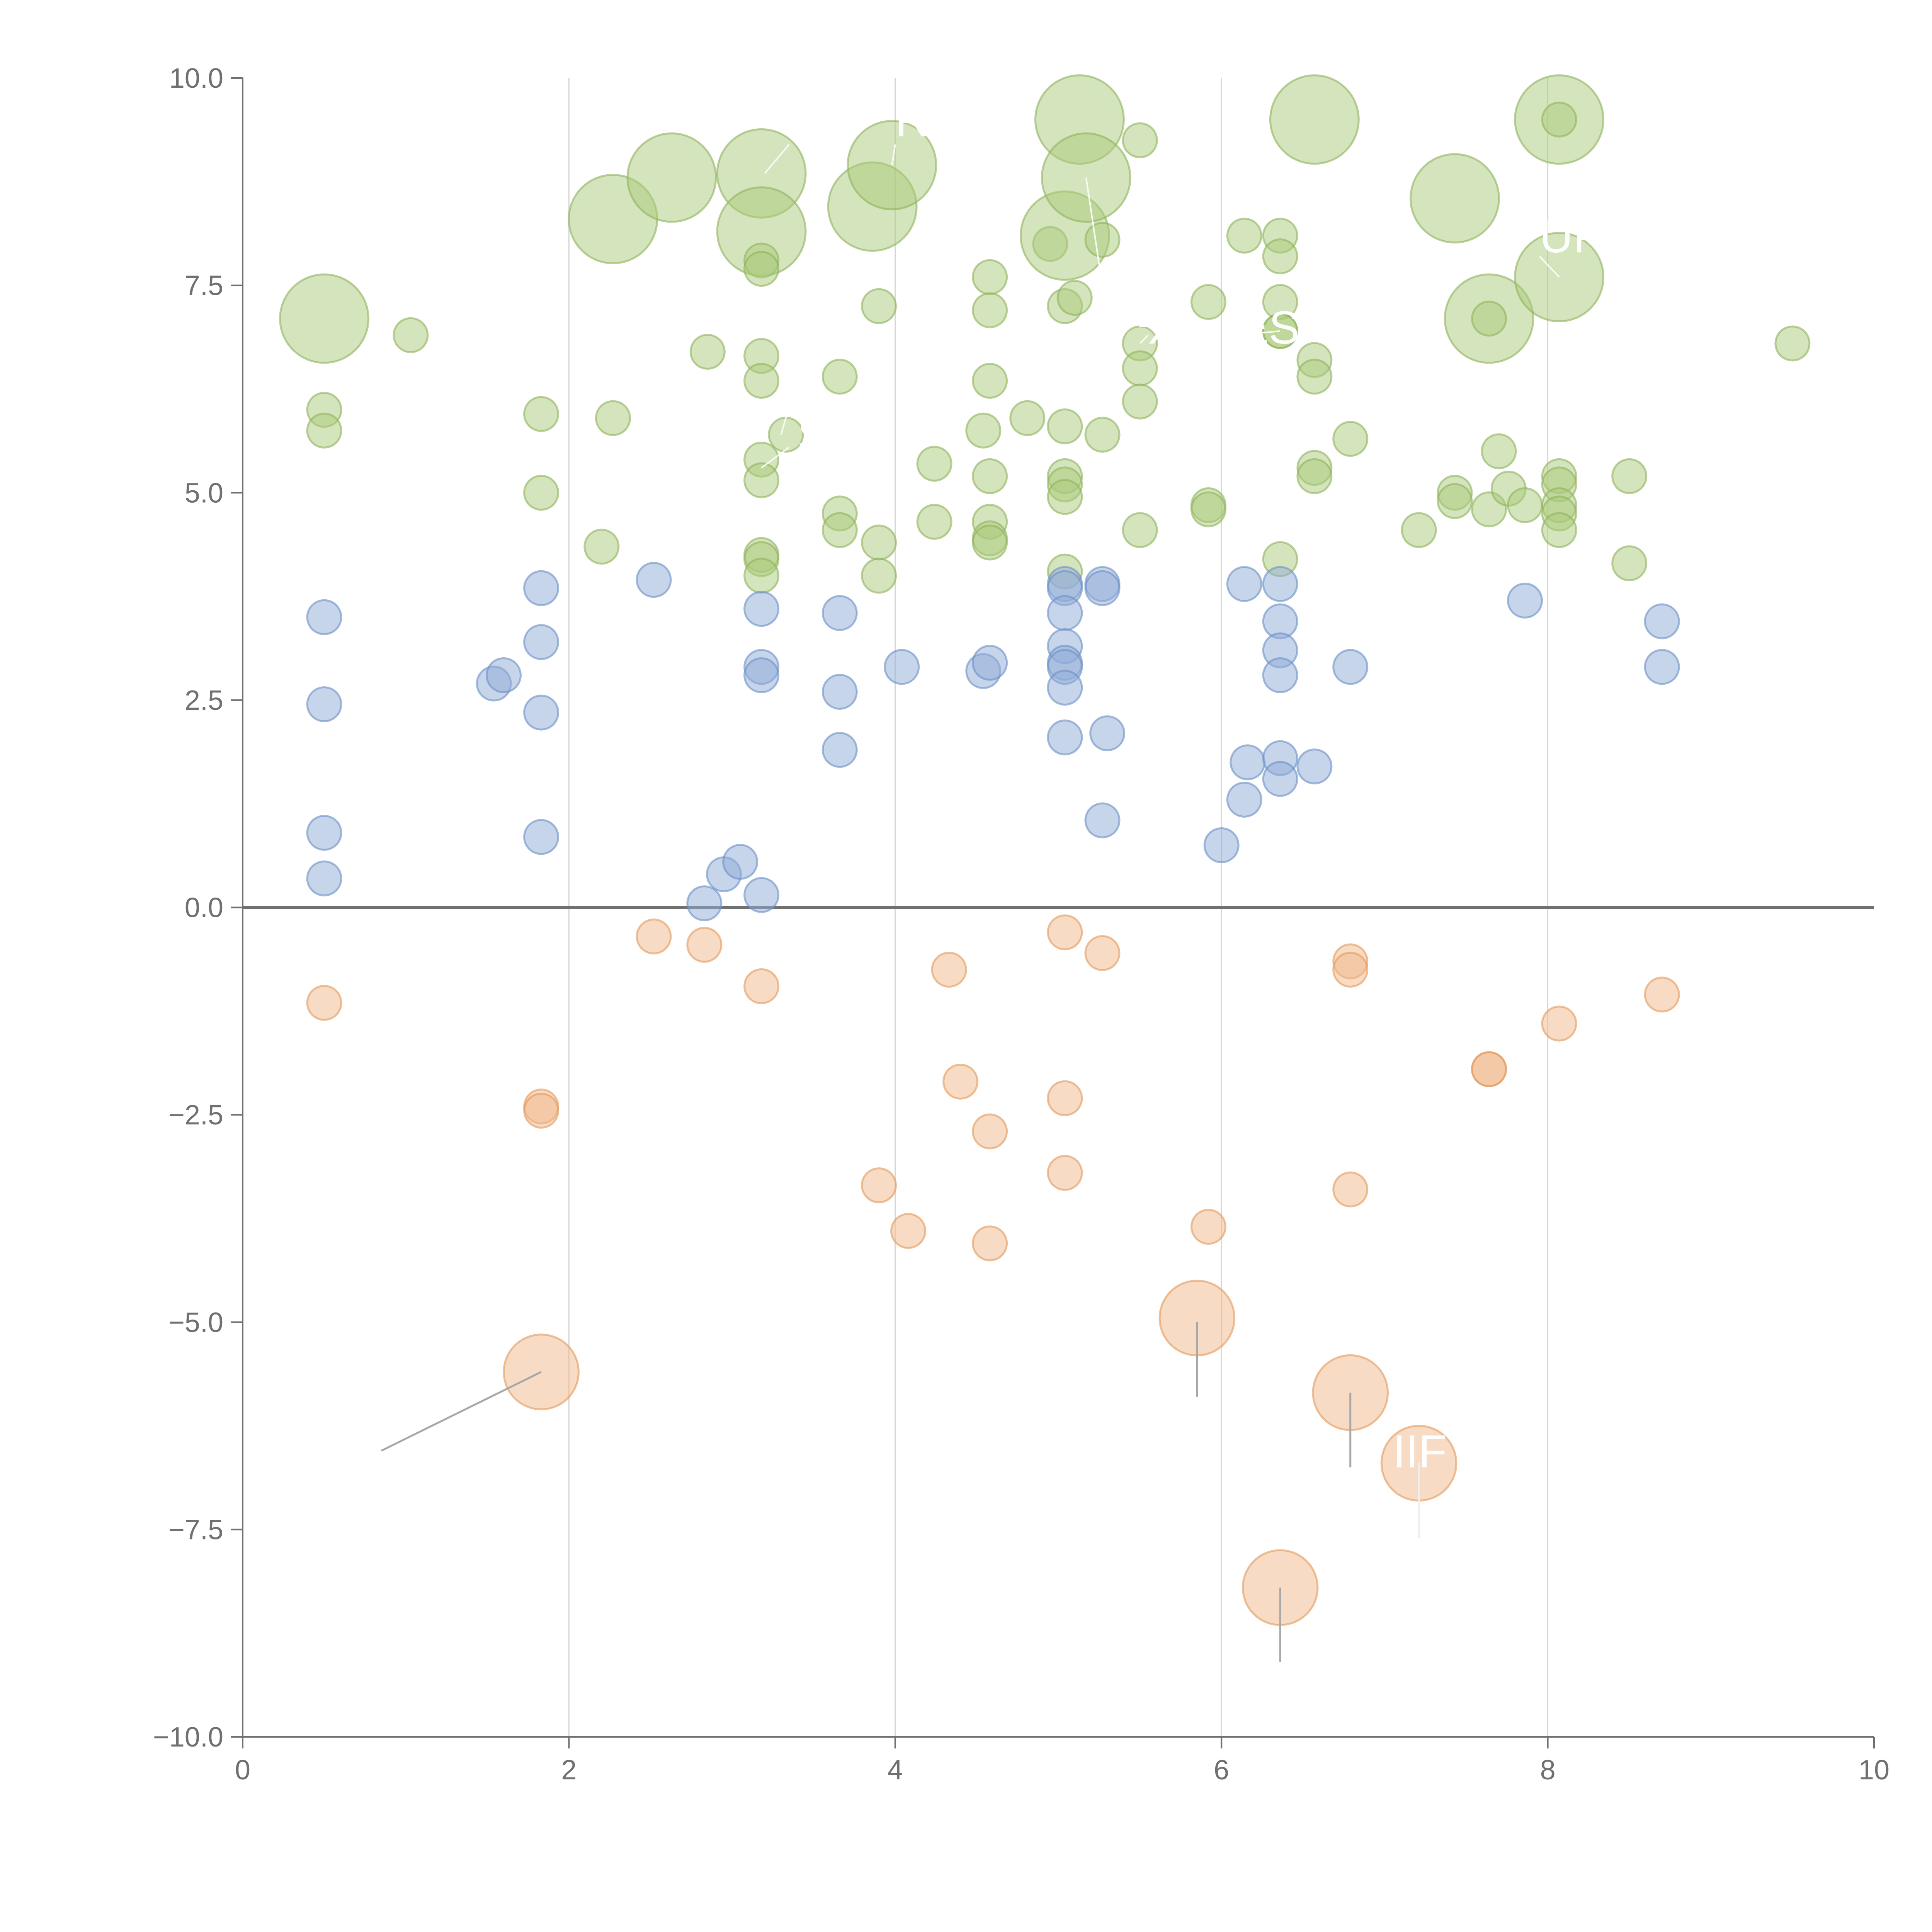  What do you see at coordinates (196, 1322) in the screenshot?
I see `y-tick-label: −5.0` at bounding box center [196, 1322].